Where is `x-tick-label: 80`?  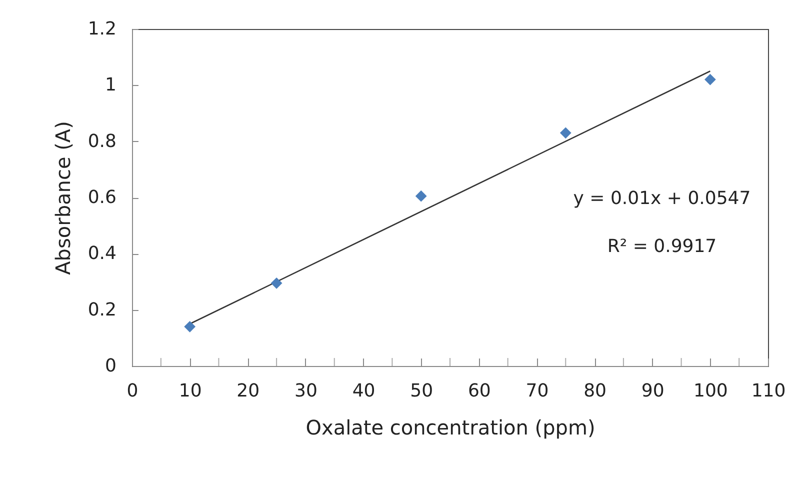 x-tick-label: 80 is located at coordinates (595, 391).